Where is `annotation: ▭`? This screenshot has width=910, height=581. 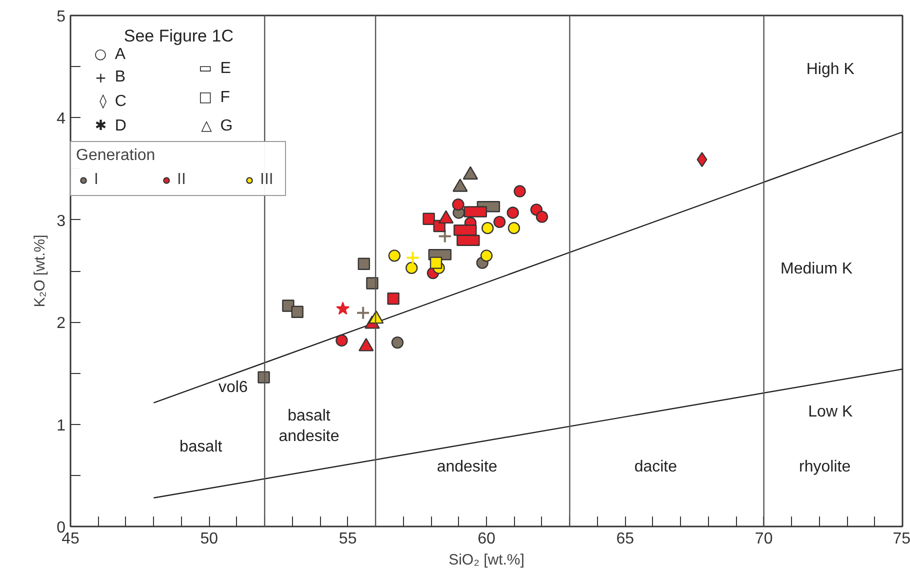 annotation: ▭ is located at coordinates (205, 68).